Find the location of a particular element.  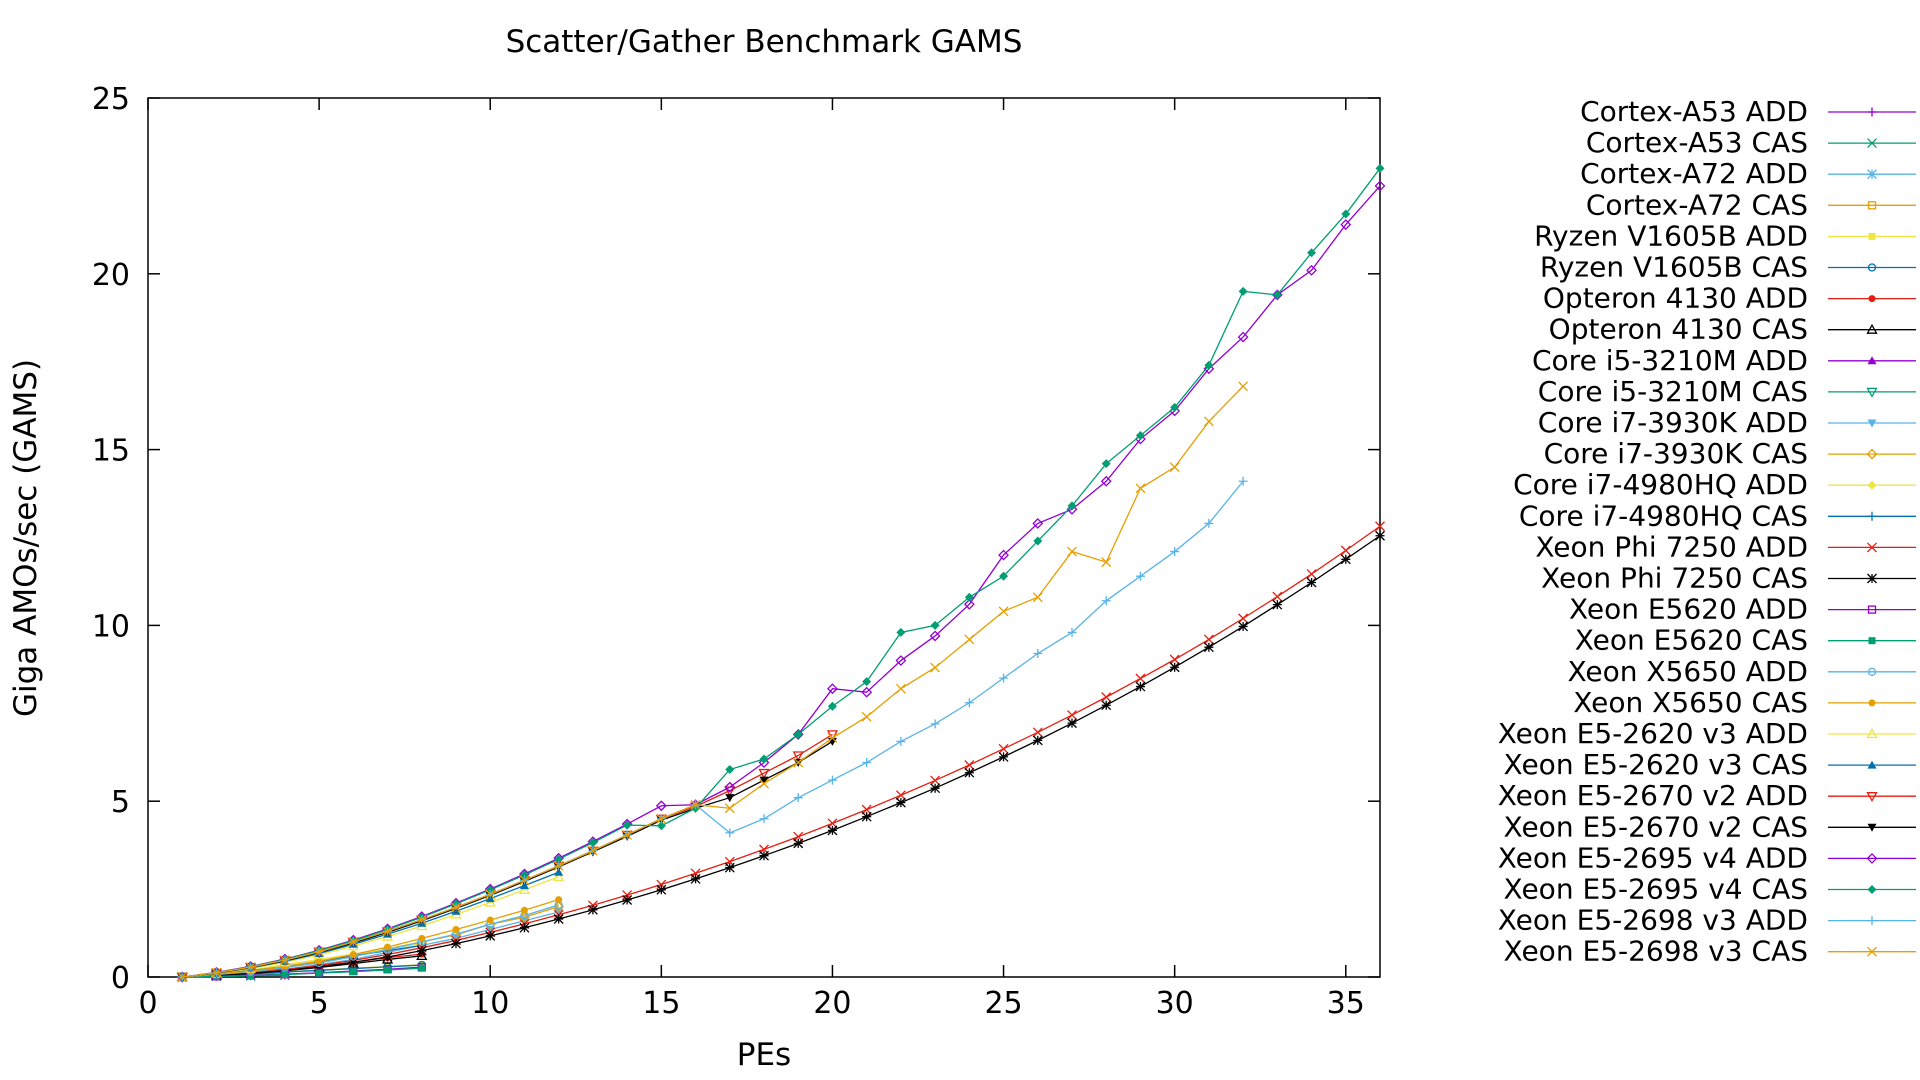

legend-item-xeon-x5650-cas: Xeon X5650 CAS is located at coordinates (1744, 702).